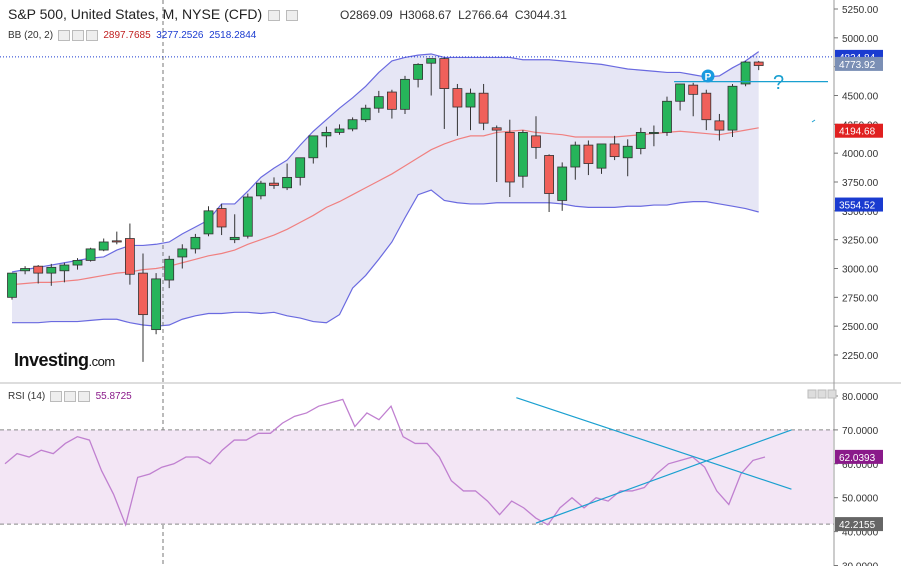 This screenshot has width=901, height=566. Describe the element at coordinates (860, 431) in the screenshot. I see `rsi-tick-label: 70.0000` at that location.